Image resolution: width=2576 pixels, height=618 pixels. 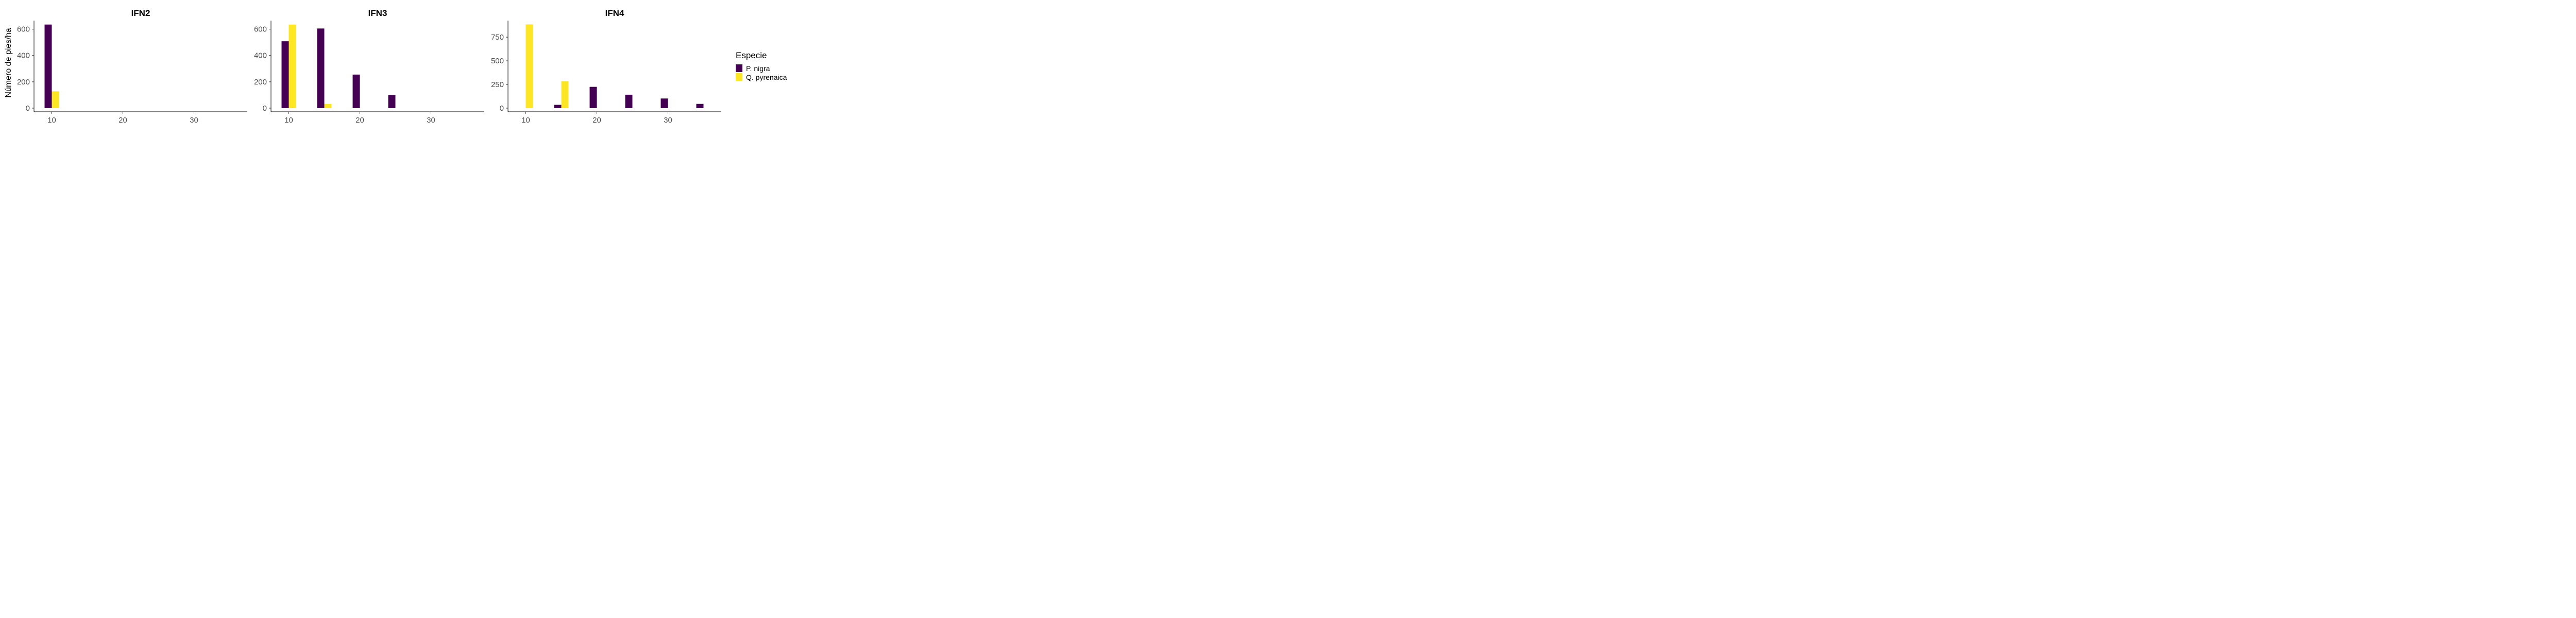 I want to click on y-tick-label-3-250: 250, so click(x=497, y=84).